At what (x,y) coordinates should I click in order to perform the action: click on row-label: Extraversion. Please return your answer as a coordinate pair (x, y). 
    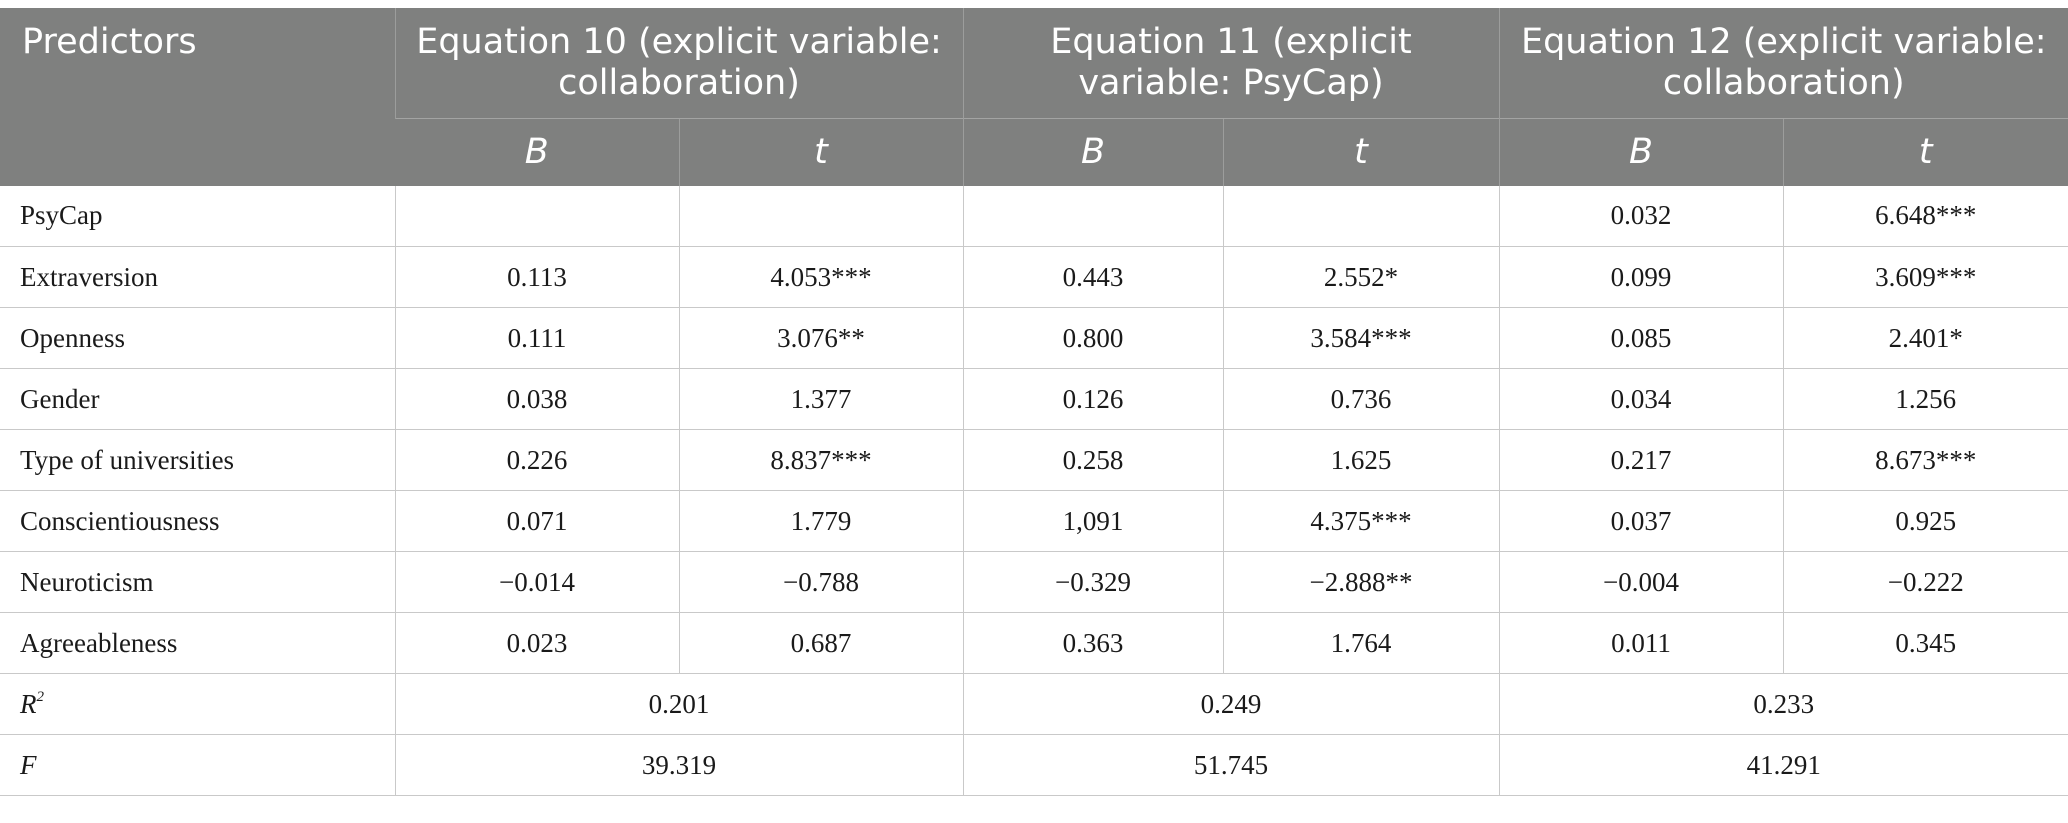
    Looking at the image, I should click on (197, 277).